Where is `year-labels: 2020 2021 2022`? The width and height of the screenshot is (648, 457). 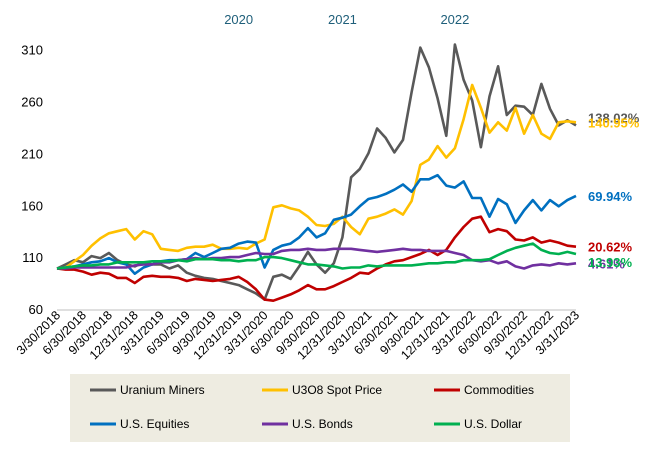 year-labels: 2020 2021 2022 is located at coordinates (346, 19).